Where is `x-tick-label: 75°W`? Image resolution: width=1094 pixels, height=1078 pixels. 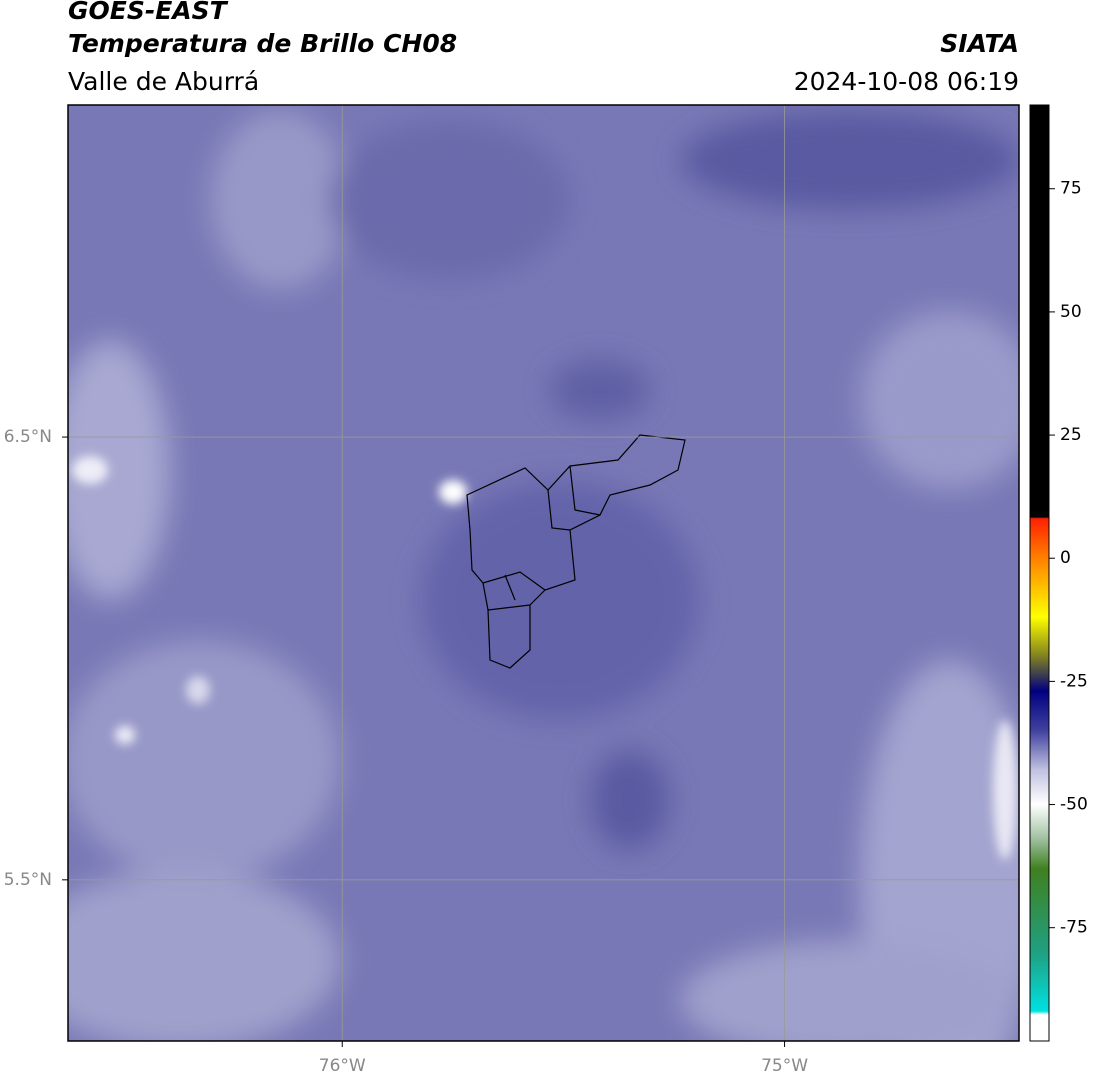 x-tick-label: 75°W is located at coordinates (784, 1066).